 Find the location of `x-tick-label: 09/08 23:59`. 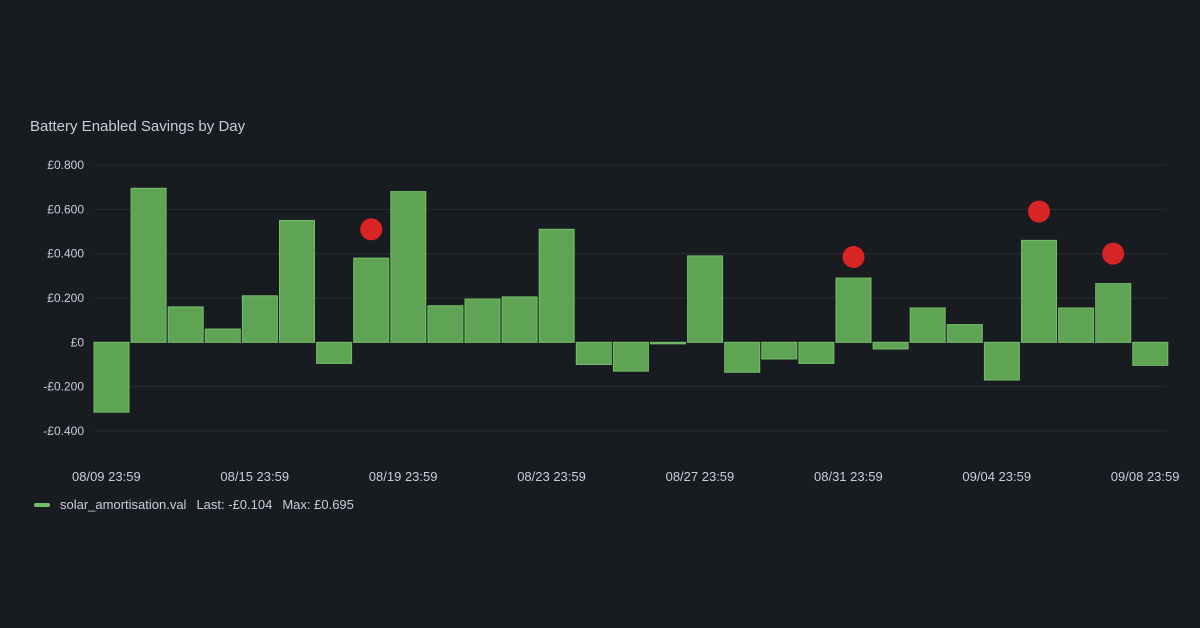

x-tick-label: 09/08 23:59 is located at coordinates (1145, 476).